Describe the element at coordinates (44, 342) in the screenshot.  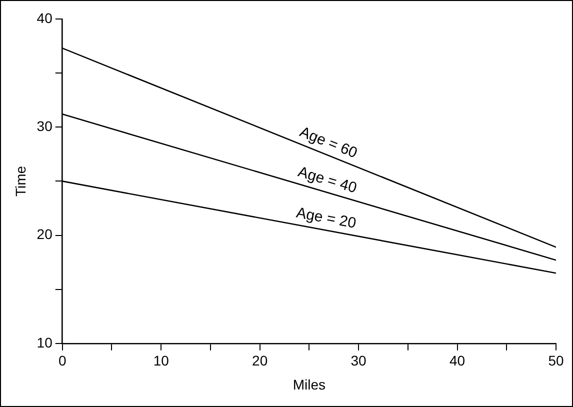
I see `y-tick-label: 10` at that location.